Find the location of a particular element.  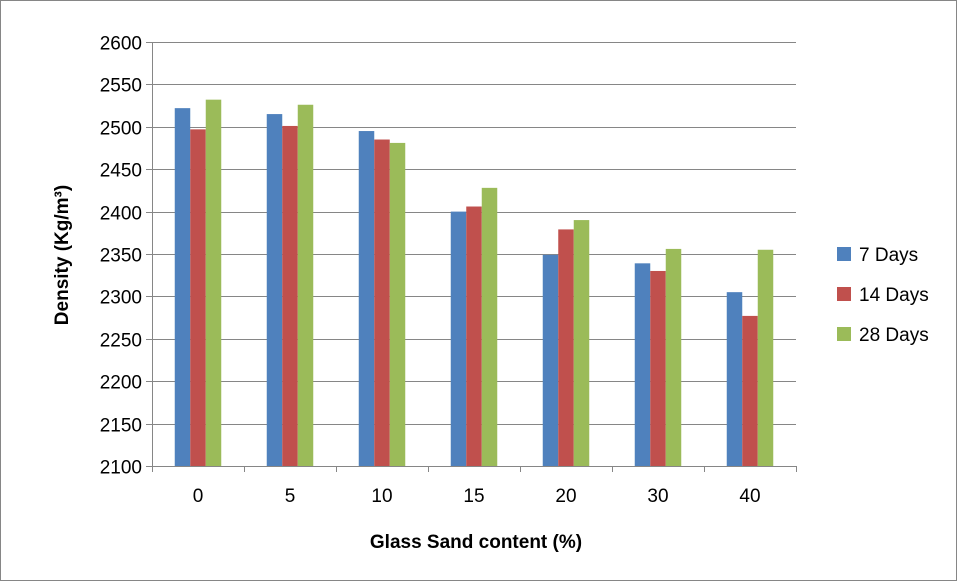

y-tick-label: 2550 is located at coordinates (121, 86).